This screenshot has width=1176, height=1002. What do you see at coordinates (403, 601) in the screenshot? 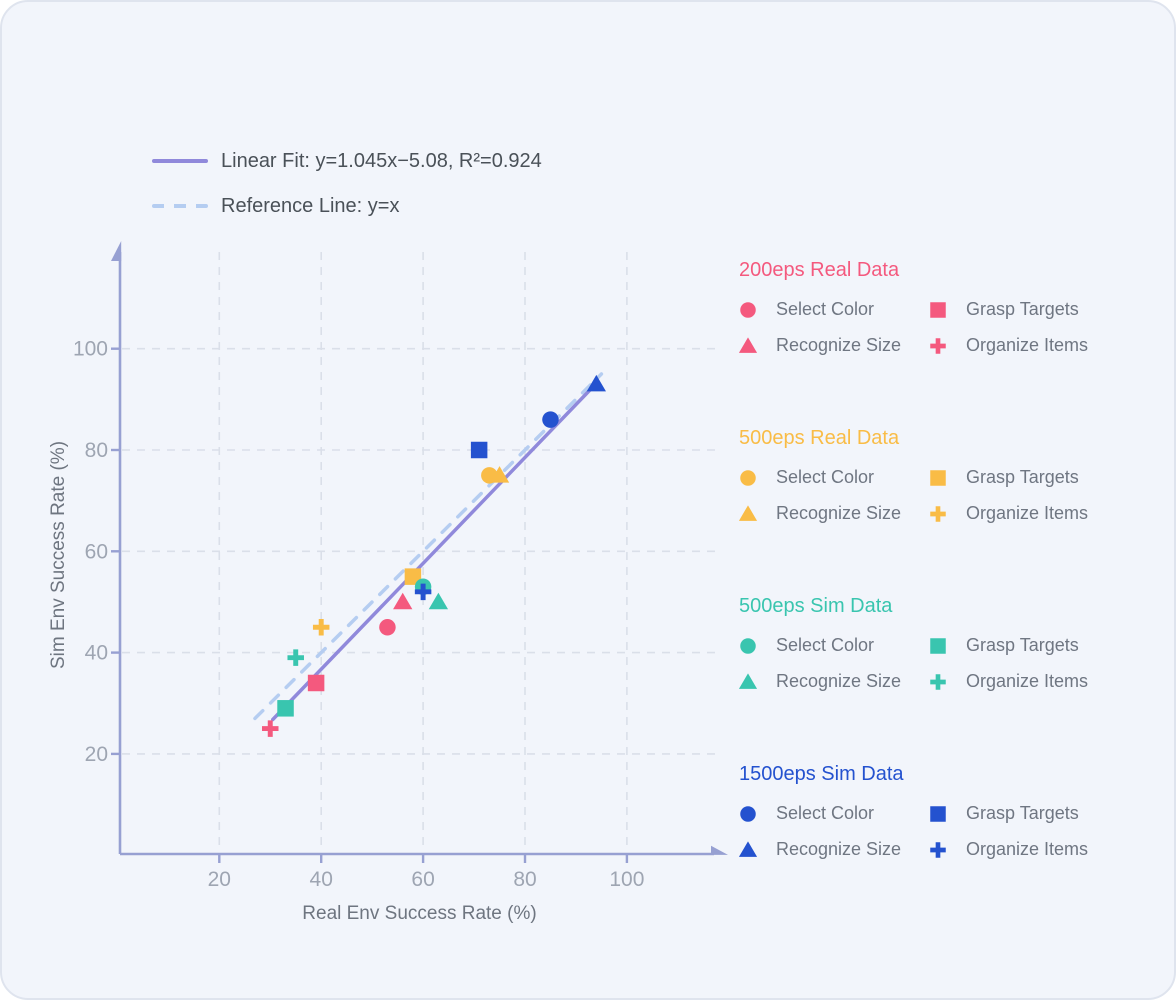
I see `scatter-point-200eps-real-data-triangle` at bounding box center [403, 601].